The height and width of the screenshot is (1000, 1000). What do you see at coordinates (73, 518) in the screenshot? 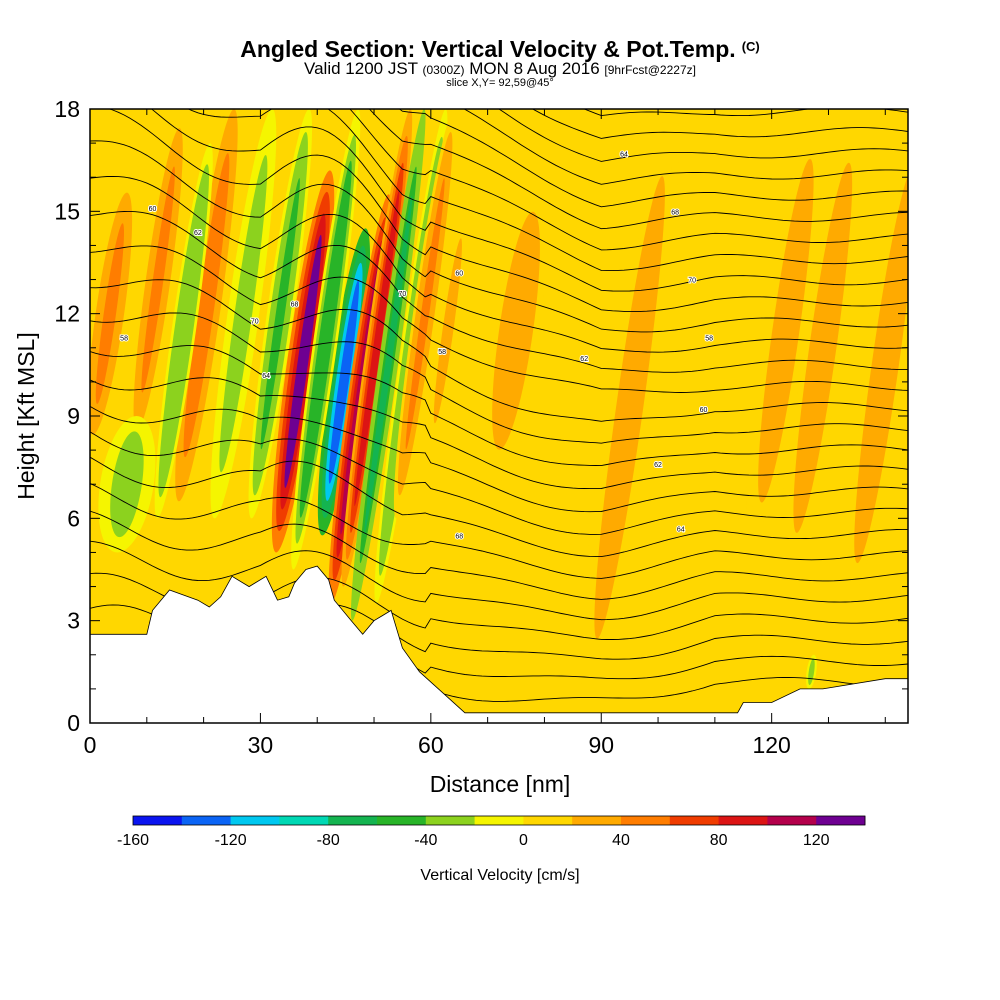
I see `y-tick-label: 6` at bounding box center [73, 518].